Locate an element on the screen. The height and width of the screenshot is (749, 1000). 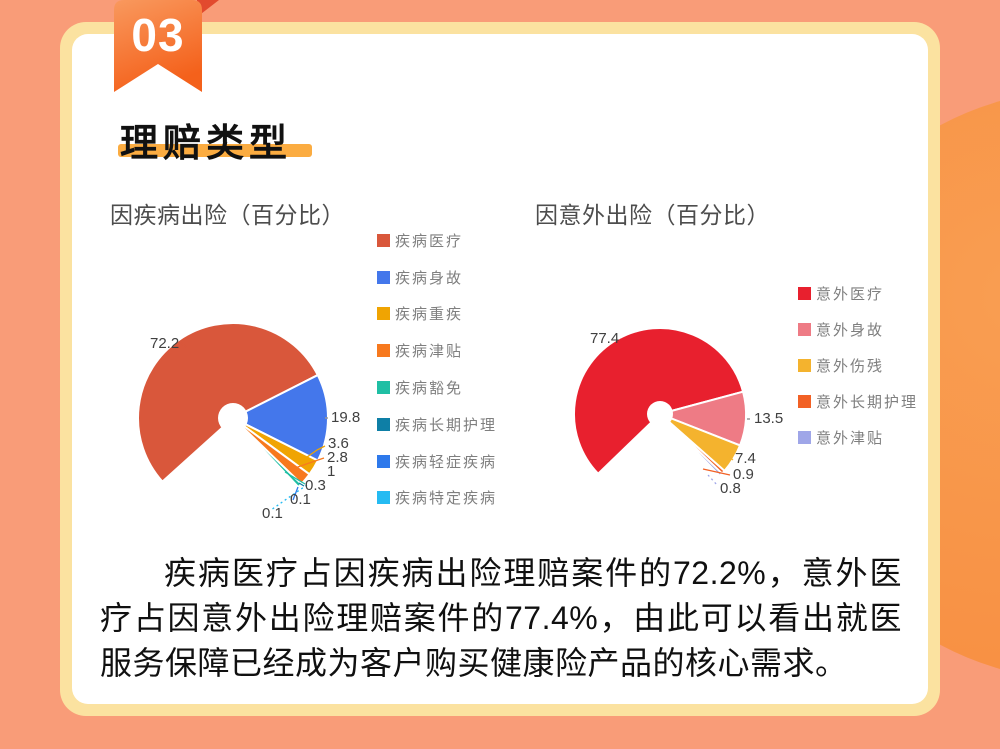
page-title: 理赔类型 is located at coordinates (206, 144).